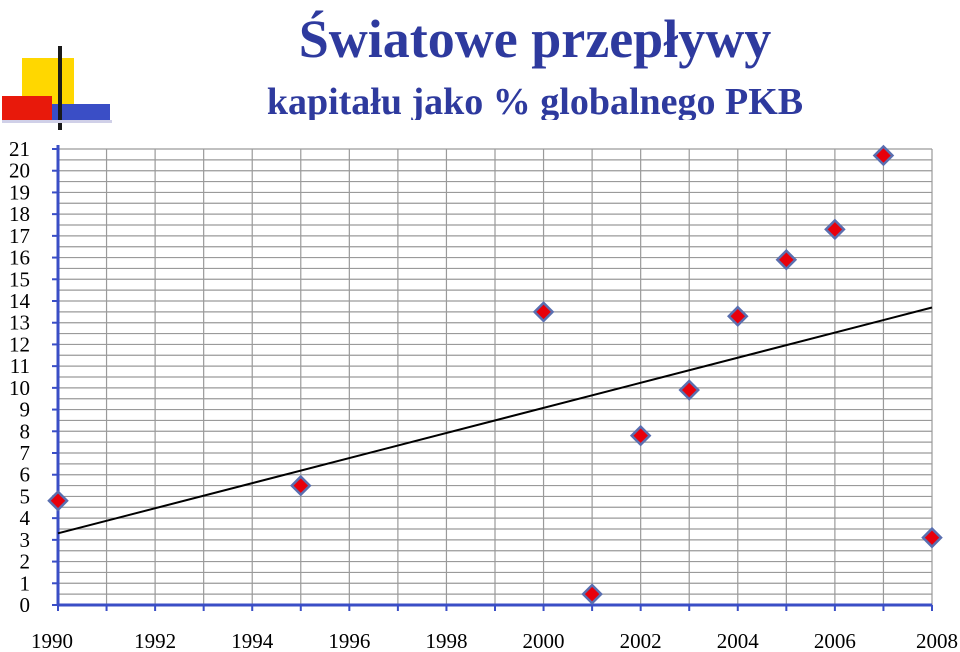 The width and height of the screenshot is (960, 652). I want to click on y-tick-label: 0, so click(25, 605).